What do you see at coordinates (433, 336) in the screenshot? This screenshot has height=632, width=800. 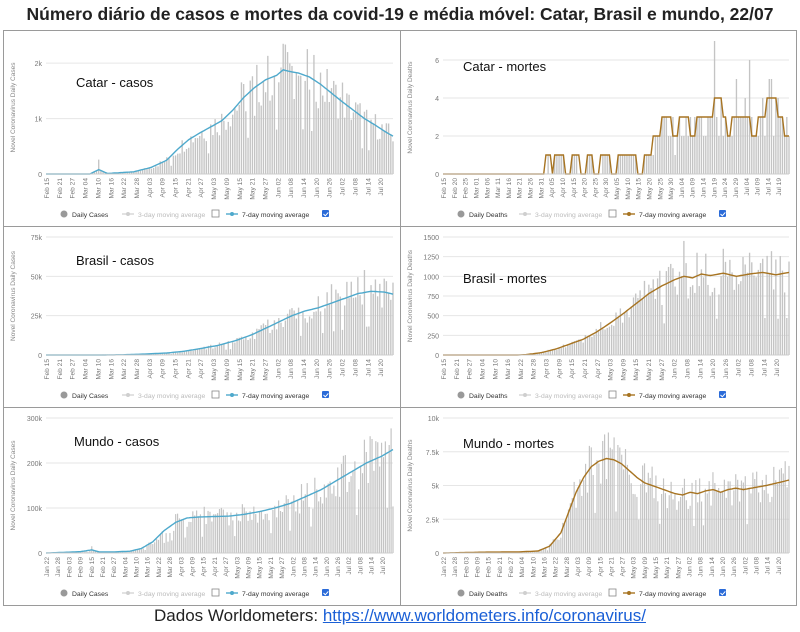 I see `y-tick-label: 250` at bounding box center [433, 336].